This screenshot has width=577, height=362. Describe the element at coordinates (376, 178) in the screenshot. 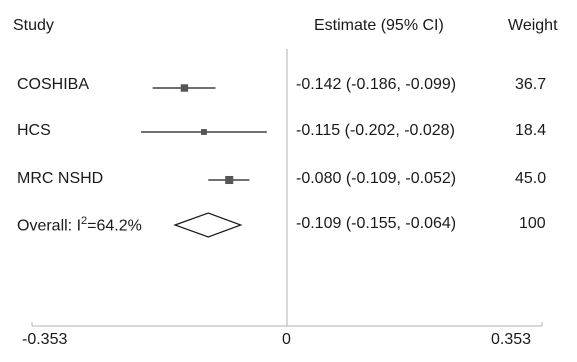

I see `estimate-ci-text: -0.080 (-0.109, -0.052)` at that location.